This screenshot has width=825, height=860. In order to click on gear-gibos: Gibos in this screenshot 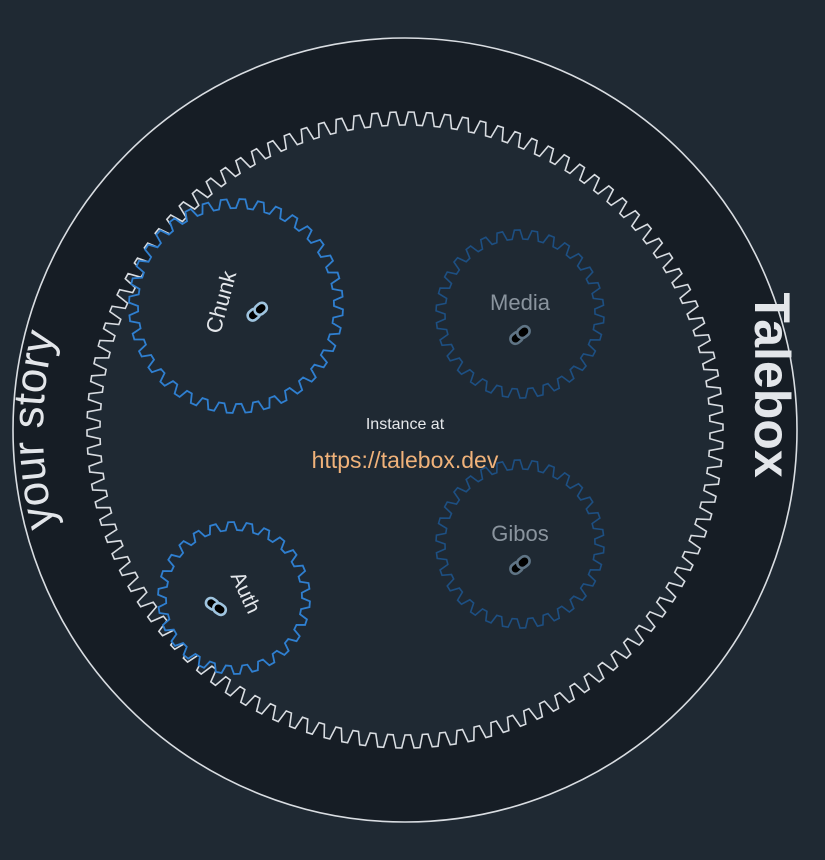, I will do `click(520, 544)`.